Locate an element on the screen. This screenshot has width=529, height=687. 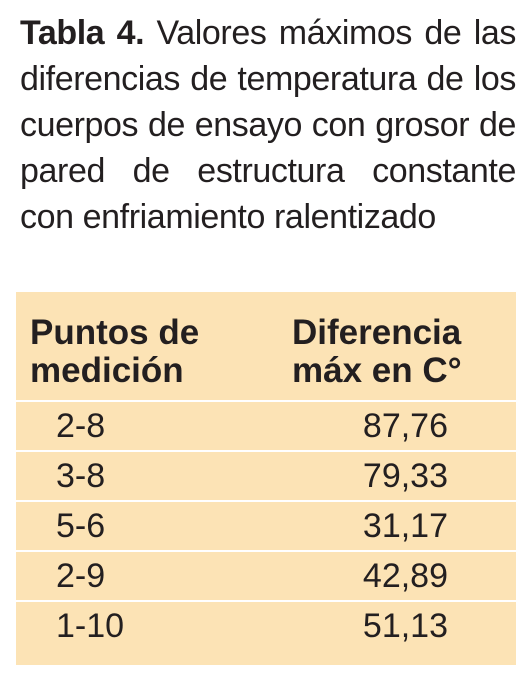
header-points-line2: medición is located at coordinates (107, 370).